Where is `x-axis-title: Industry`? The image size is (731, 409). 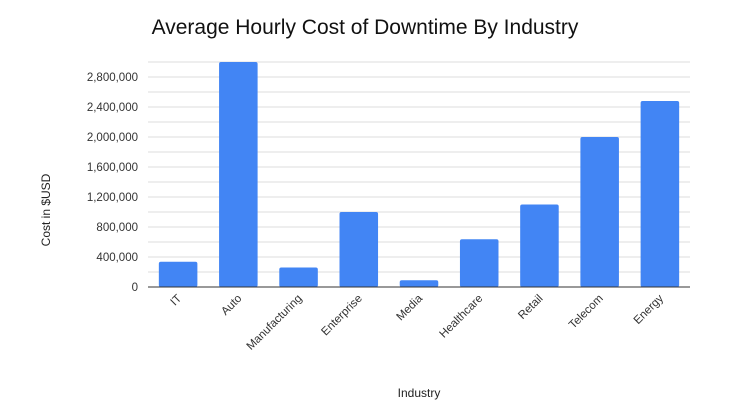 x-axis-title: Industry is located at coordinates (419, 393).